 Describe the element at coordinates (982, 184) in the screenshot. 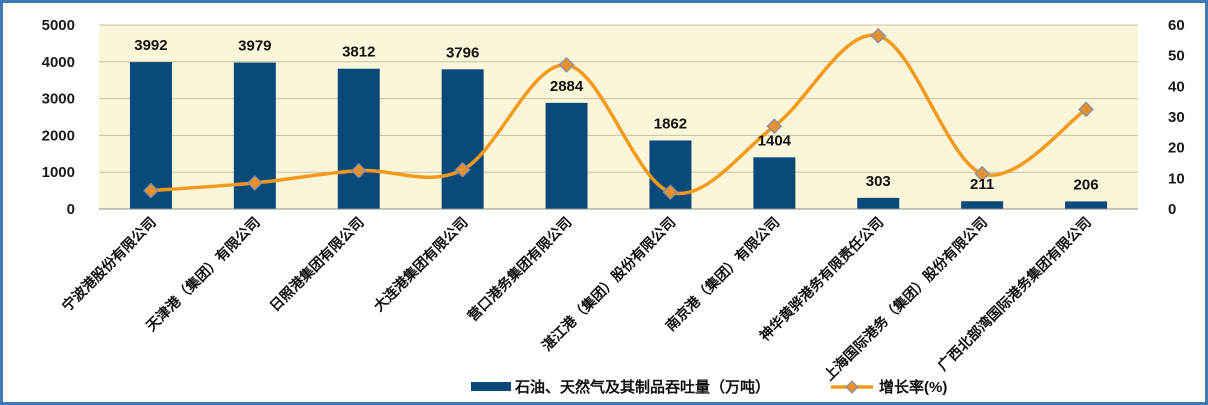

I see `bar-value-label: 211` at that location.